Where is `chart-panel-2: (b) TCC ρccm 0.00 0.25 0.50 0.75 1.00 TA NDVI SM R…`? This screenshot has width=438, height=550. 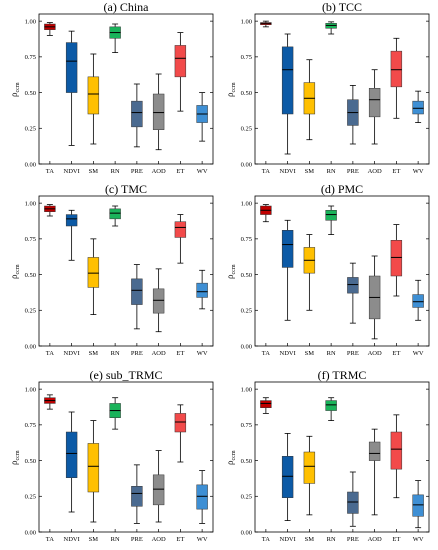 chart-panel-2: (b) TCC ρccm 0.00 0.25 0.50 0.75 1.00 TA NDVI SM R… is located at coordinates (327, 87).